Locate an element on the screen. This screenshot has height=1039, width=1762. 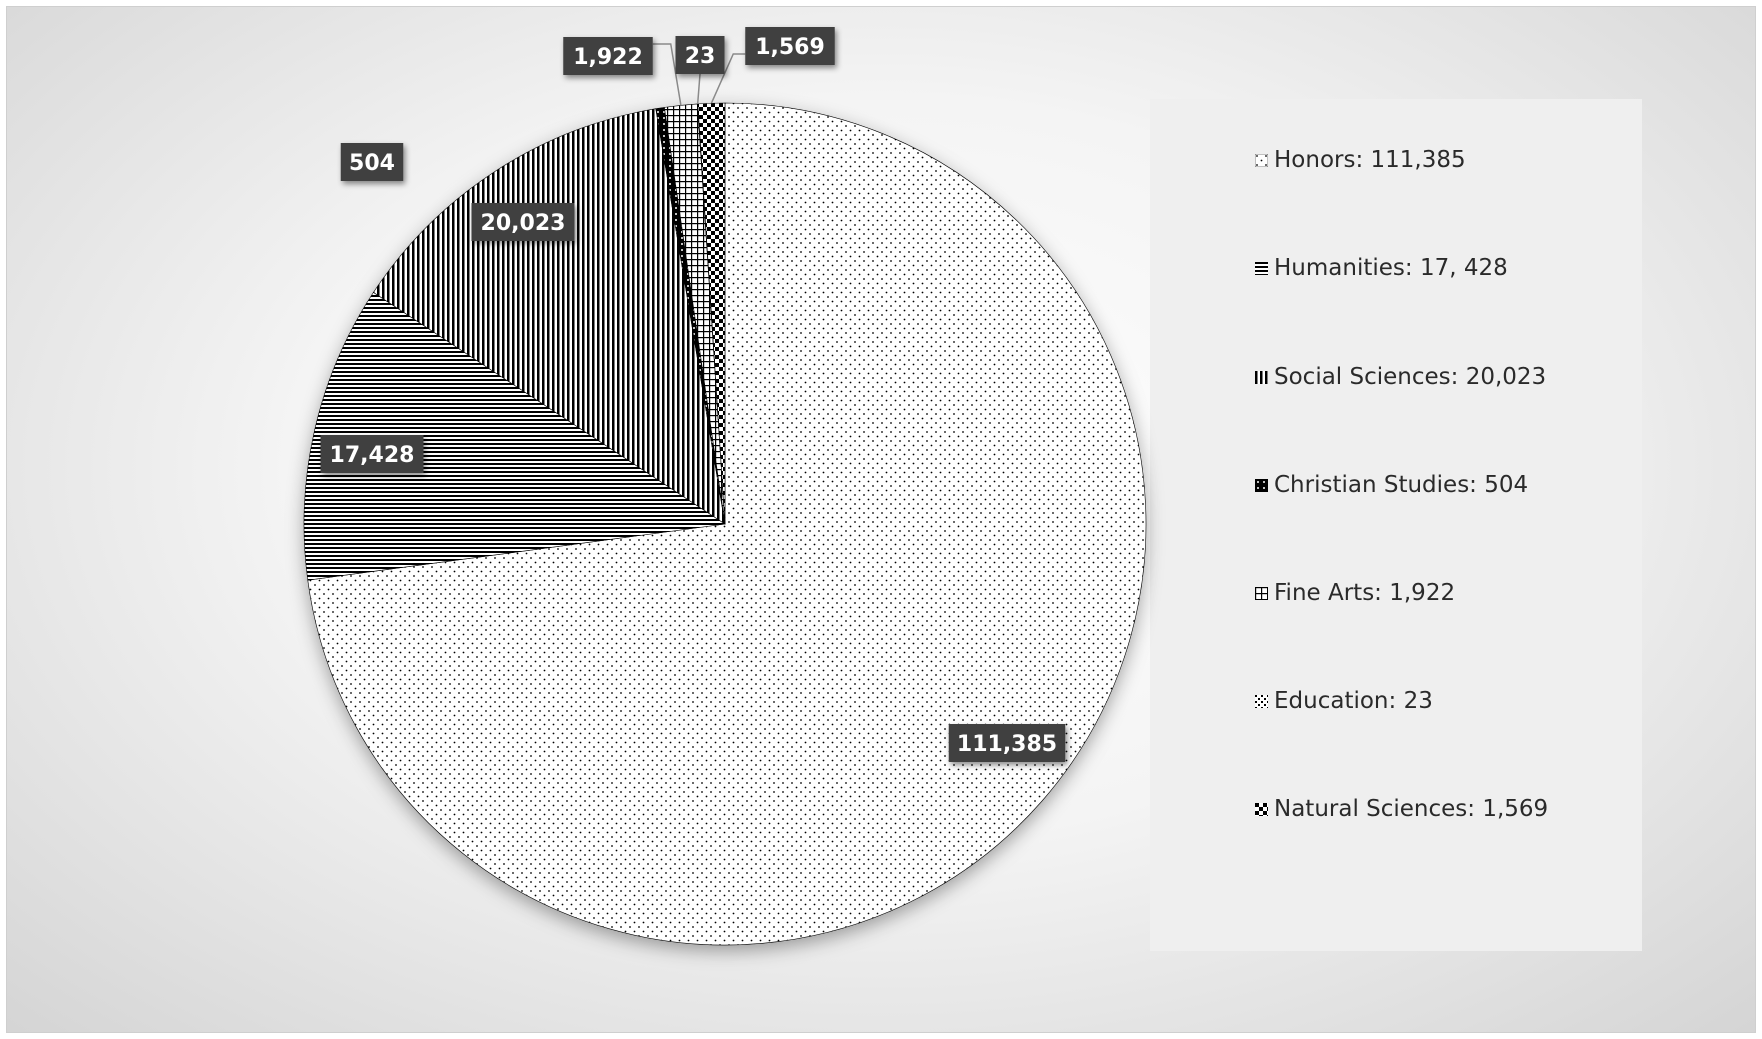
data-label-text: 111,385 is located at coordinates (1007, 744).